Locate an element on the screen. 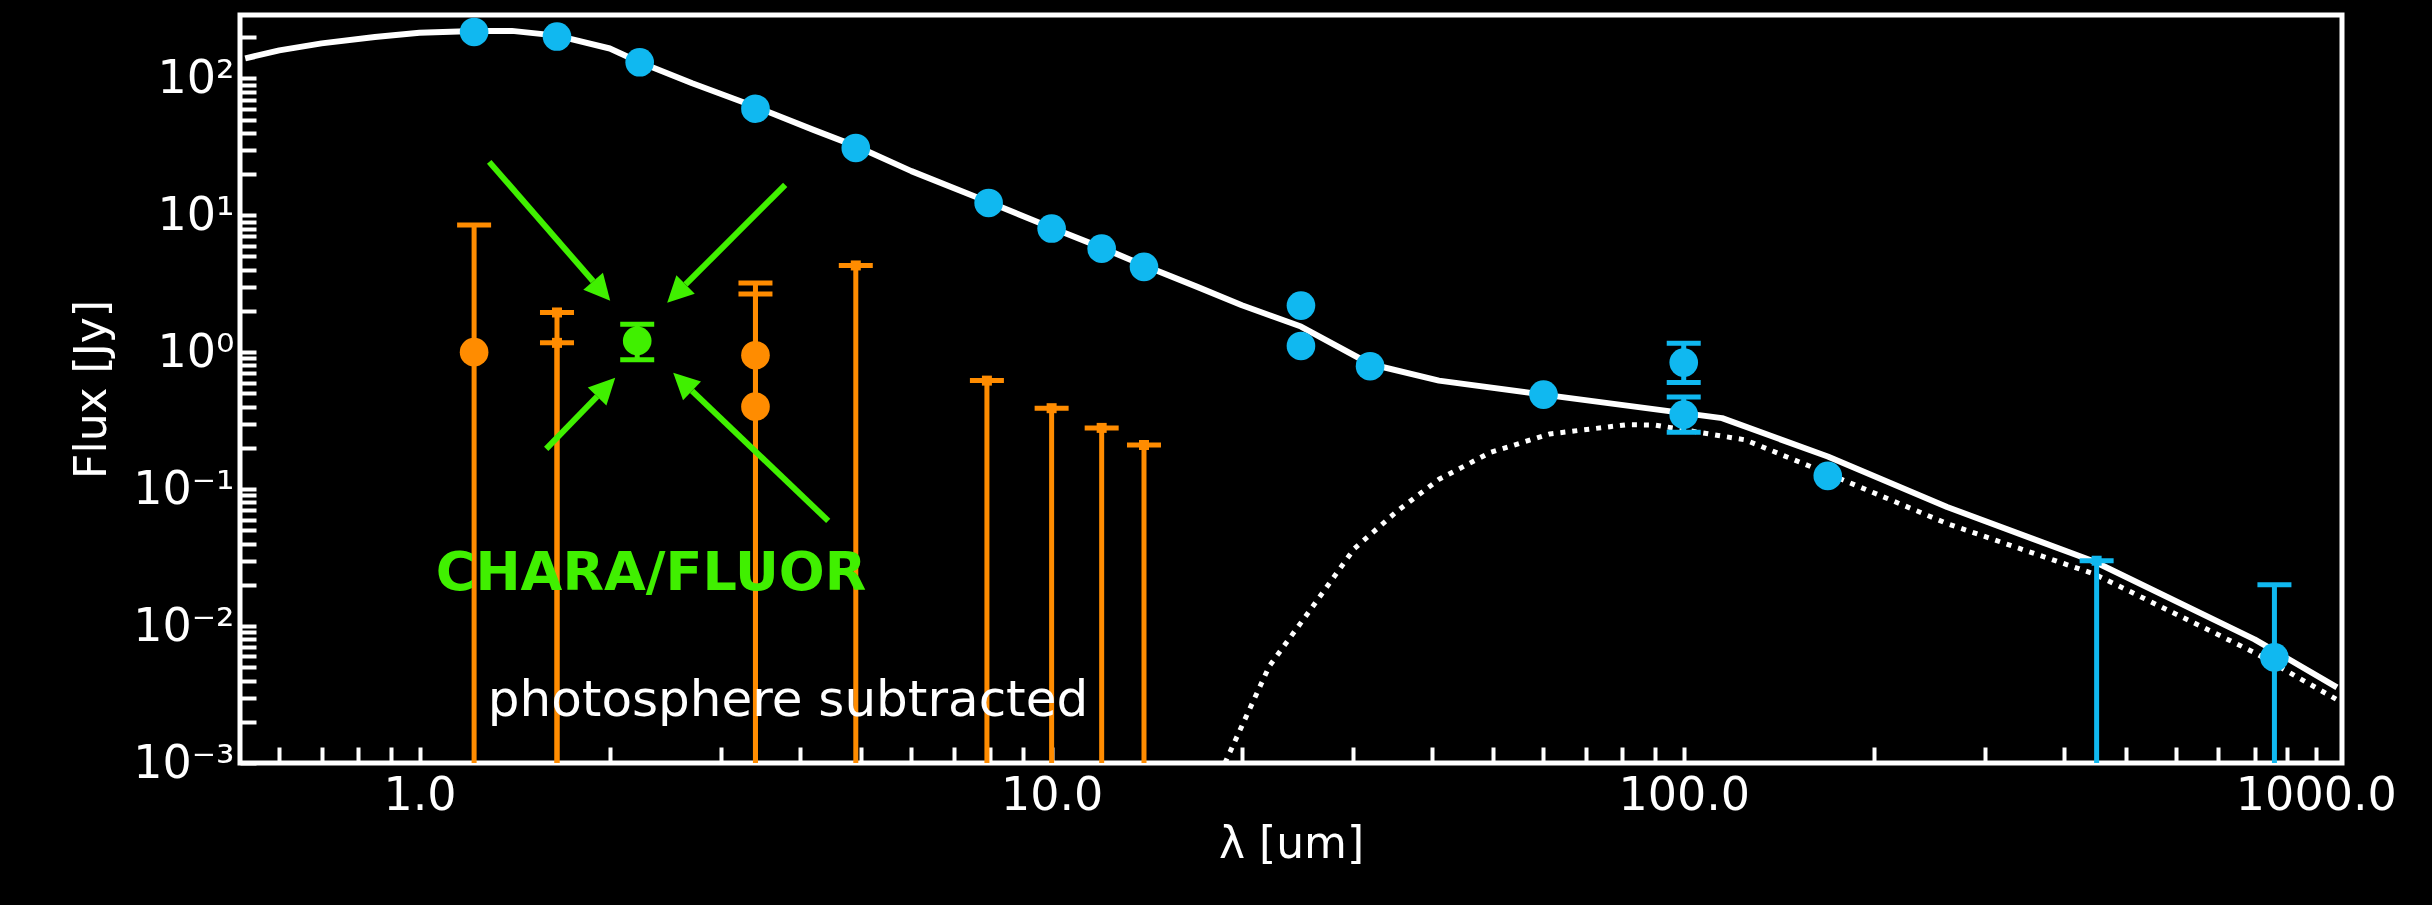  y-tick-label: 10² is located at coordinates (196, 76).